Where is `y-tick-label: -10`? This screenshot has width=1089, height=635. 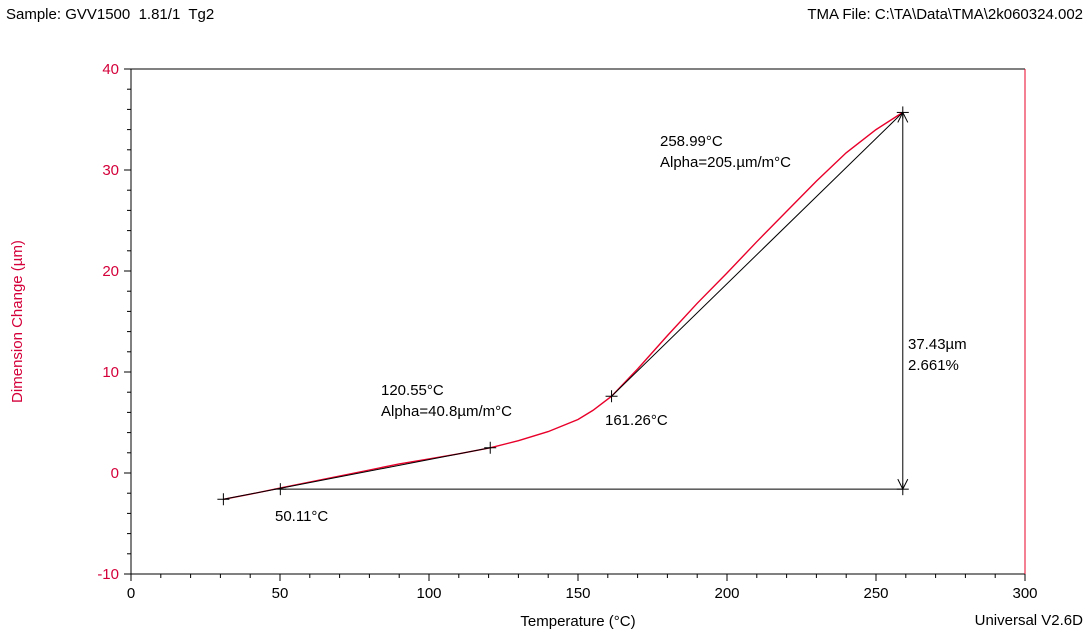
y-tick-label: -10 is located at coordinates (108, 574).